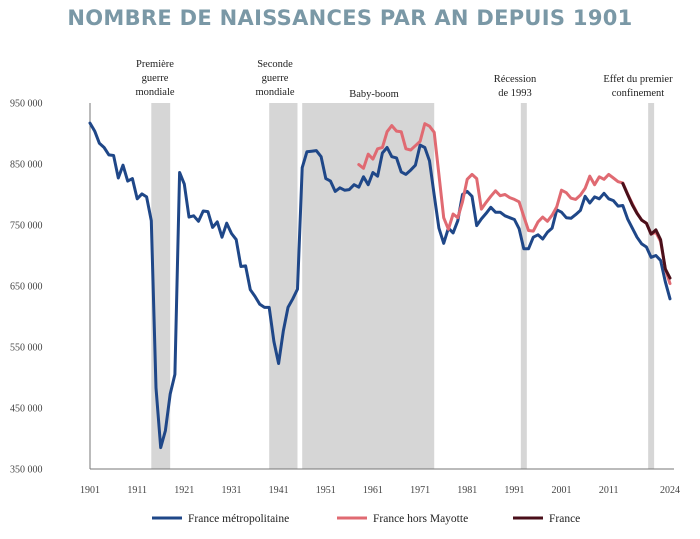 This screenshot has width=700, height=539. What do you see at coordinates (137, 490) in the screenshot?
I see `x-tick-label: 1911` at bounding box center [137, 490].